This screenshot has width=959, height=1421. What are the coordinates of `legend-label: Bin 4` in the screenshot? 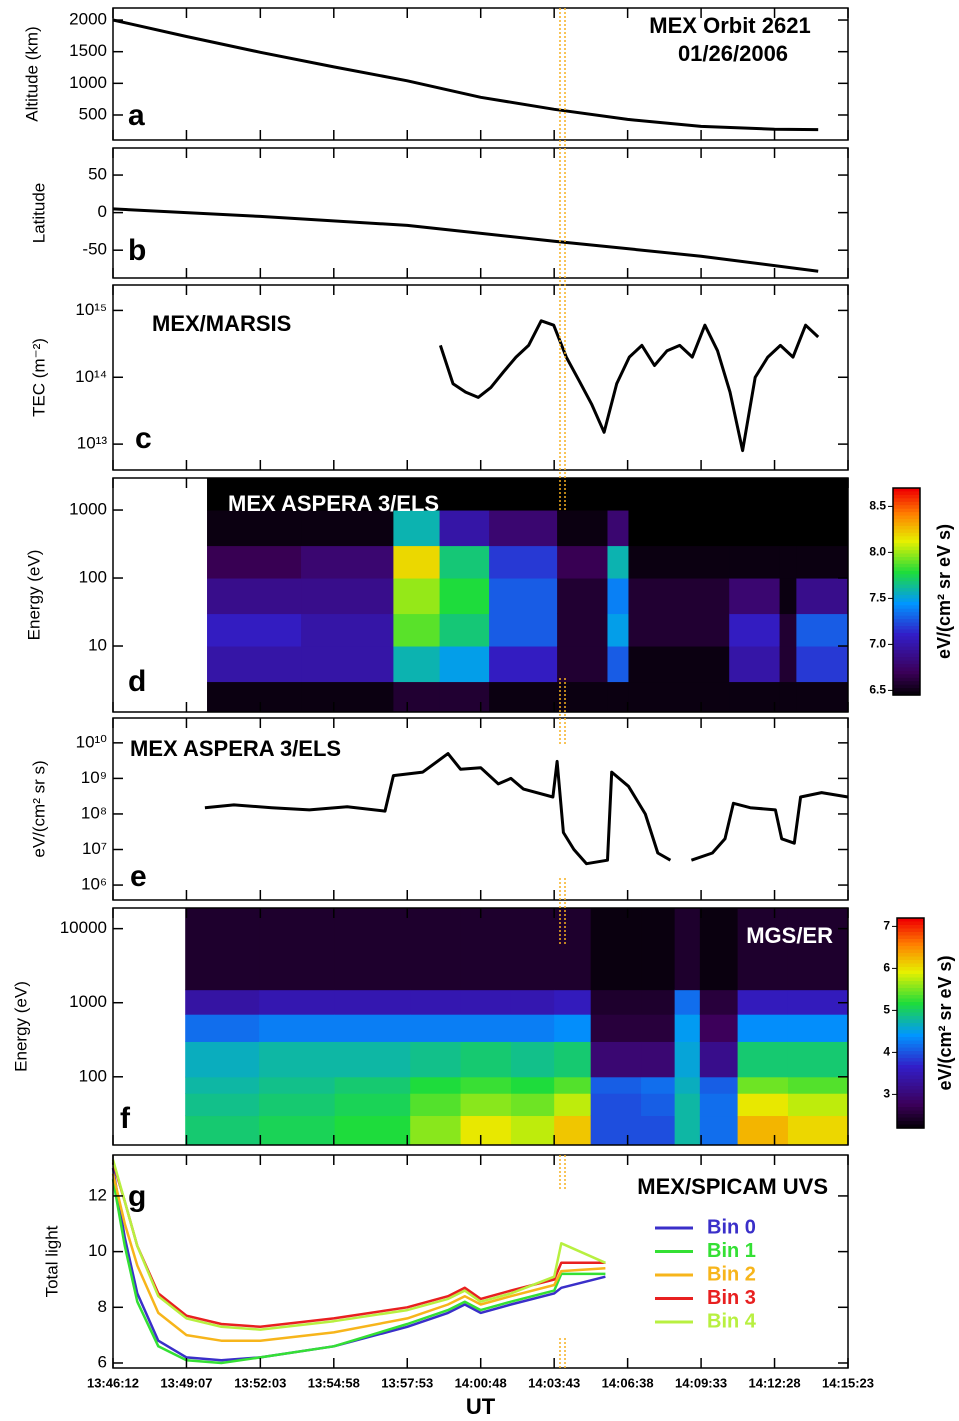 It's located at (732, 1321).